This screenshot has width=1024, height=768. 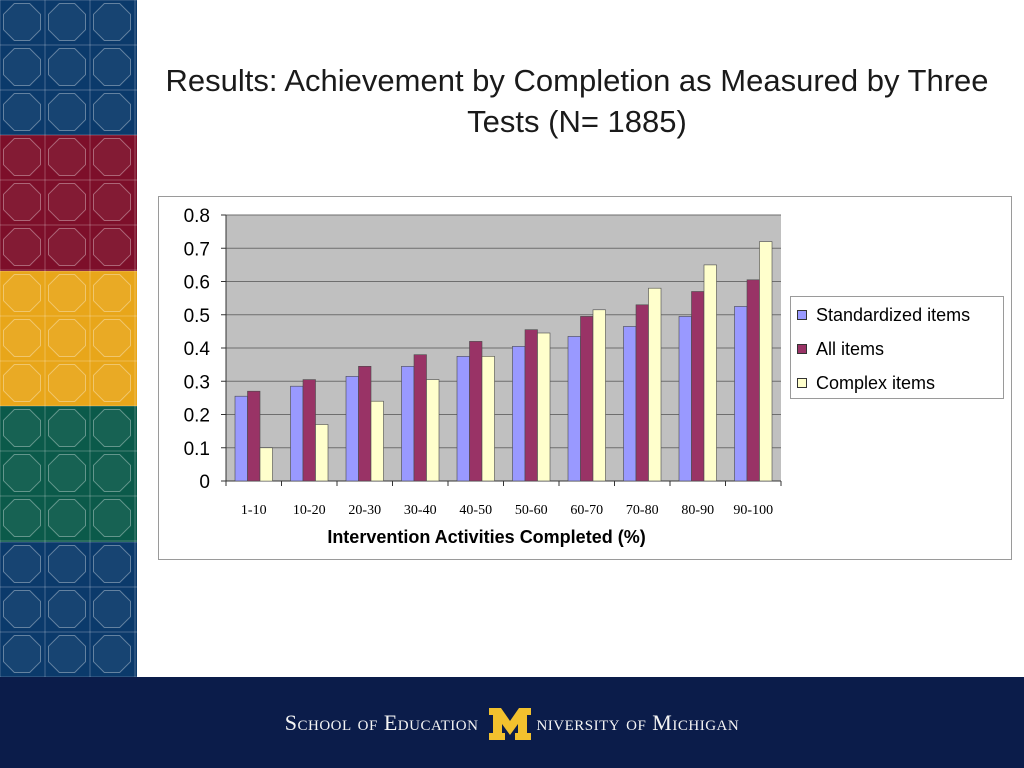 What do you see at coordinates (68, 203) in the screenshot?
I see `sidebar-band-maroon` at bounding box center [68, 203].